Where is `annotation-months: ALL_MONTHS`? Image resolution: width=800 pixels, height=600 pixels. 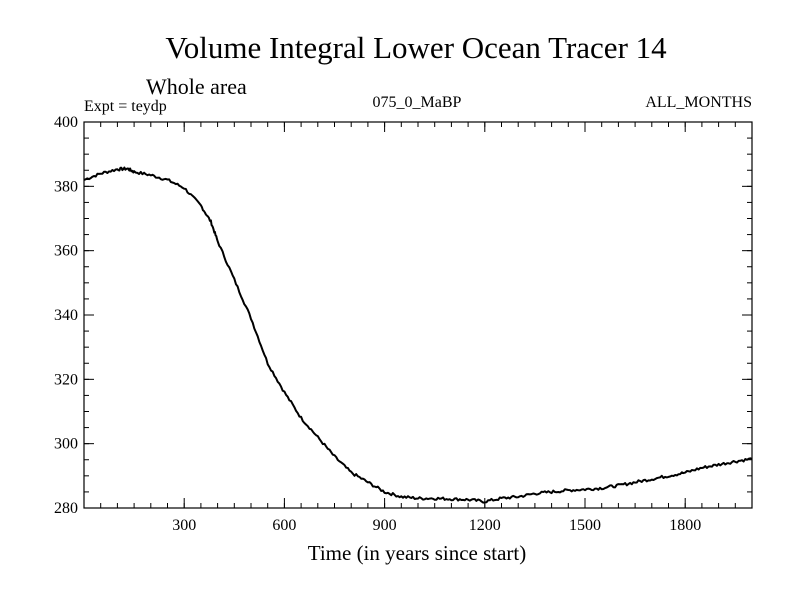 annotation-months: ALL_MONTHS is located at coordinates (698, 102).